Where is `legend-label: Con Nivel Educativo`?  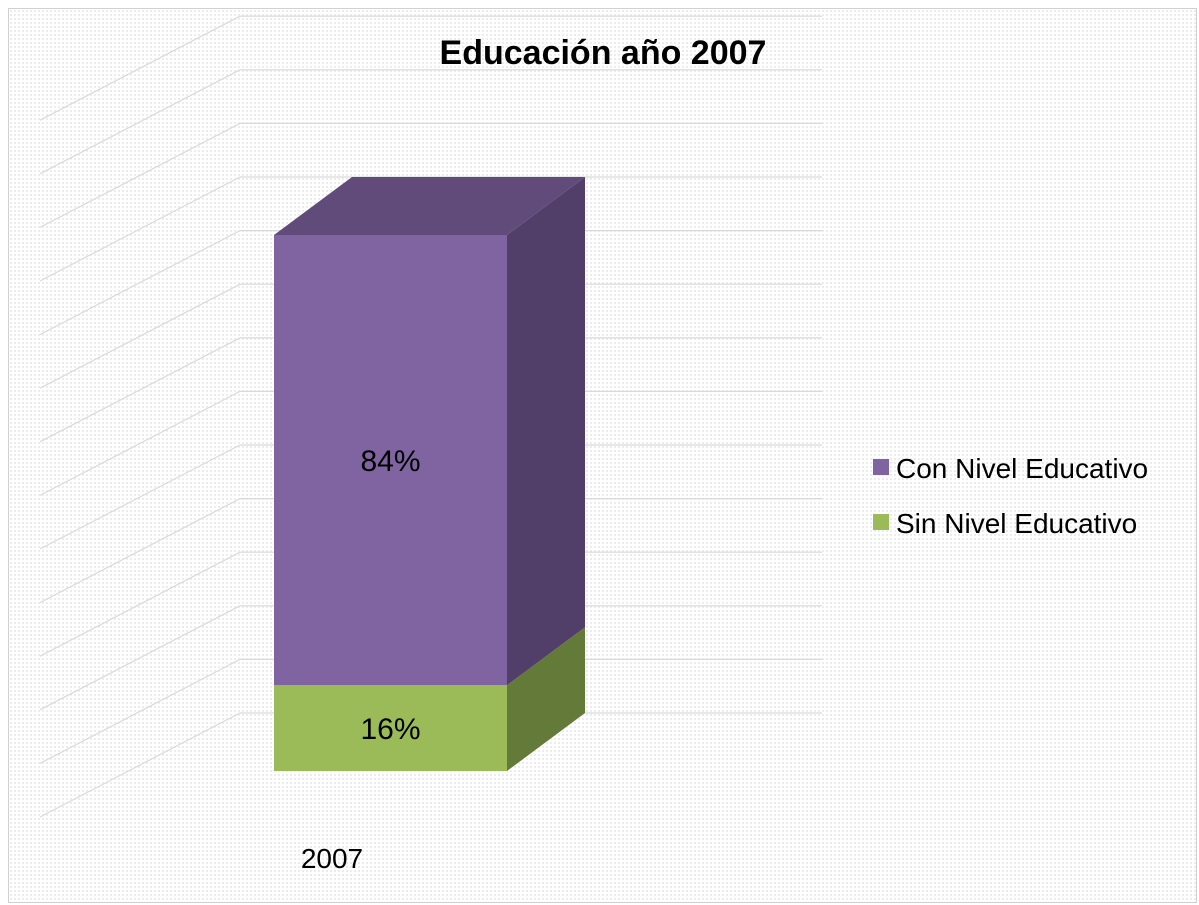 legend-label: Con Nivel Educativo is located at coordinates (1022, 468).